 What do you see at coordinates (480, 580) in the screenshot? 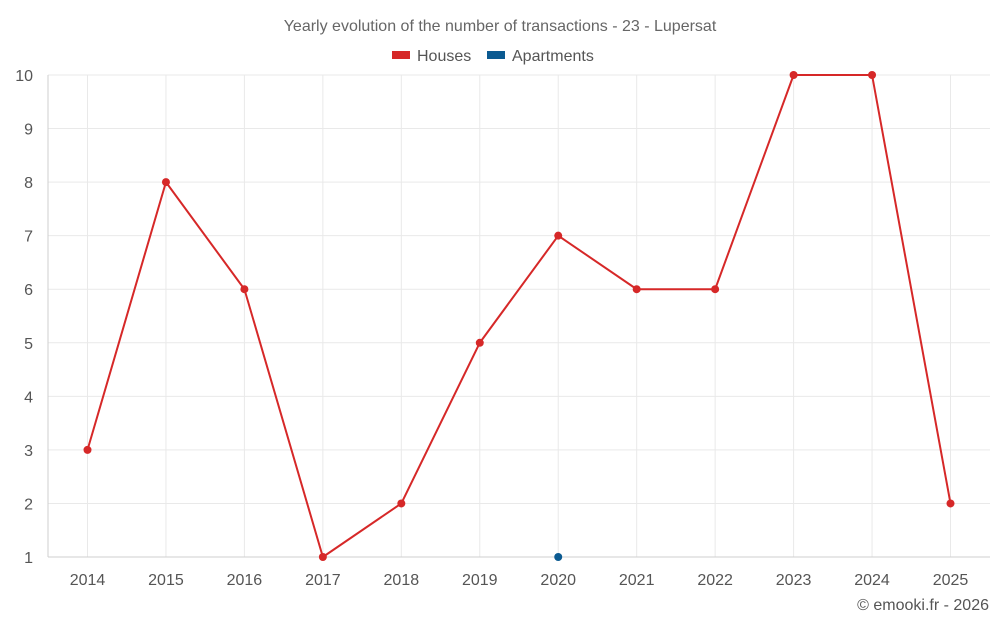
I see `x-tick-label: 2019` at bounding box center [480, 580].